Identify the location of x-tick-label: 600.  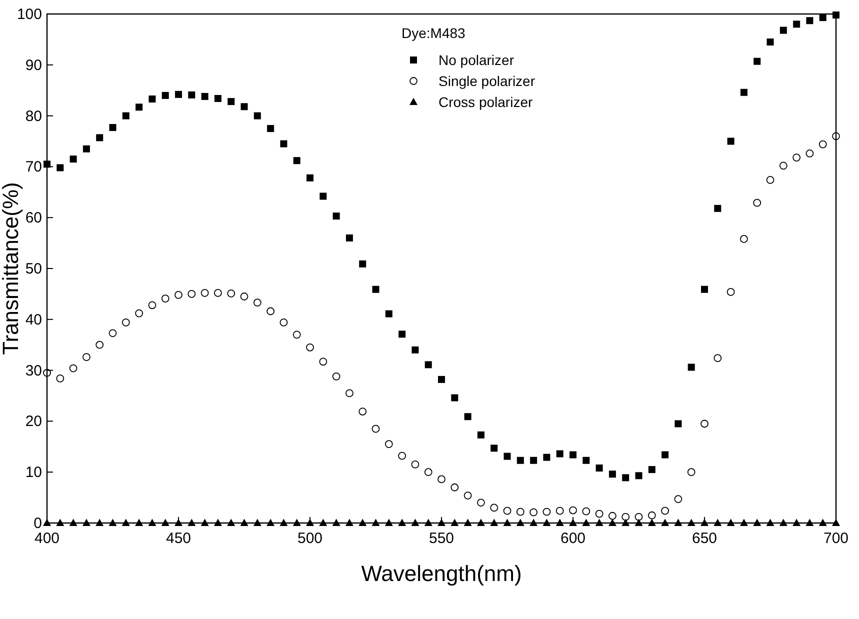
(573, 538).